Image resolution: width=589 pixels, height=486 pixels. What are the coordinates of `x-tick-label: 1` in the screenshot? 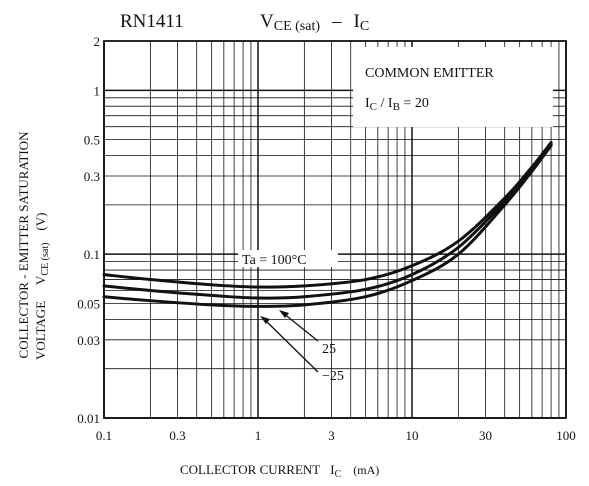 It's located at (258, 435).